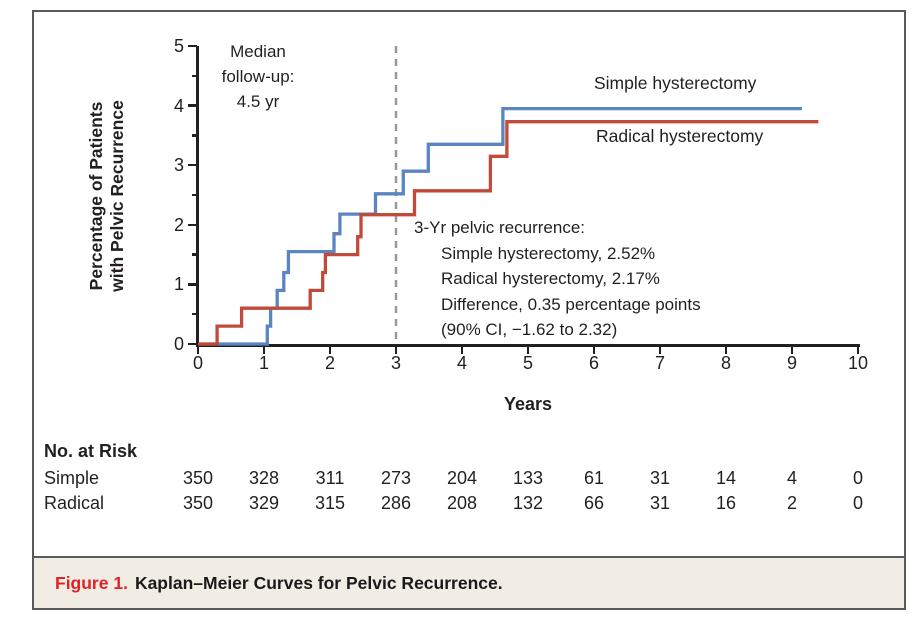 The width and height of the screenshot is (914, 618). What do you see at coordinates (680, 136) in the screenshot?
I see `radical-curve-label: Radical hysterectomy` at bounding box center [680, 136].